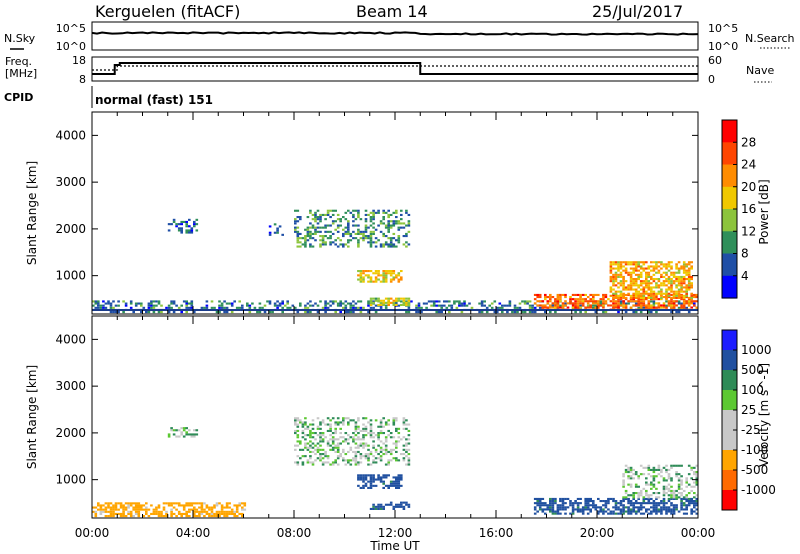 This screenshot has width=800, height=554. I want to click on date-label: 25/Jul/2017, so click(637, 11).